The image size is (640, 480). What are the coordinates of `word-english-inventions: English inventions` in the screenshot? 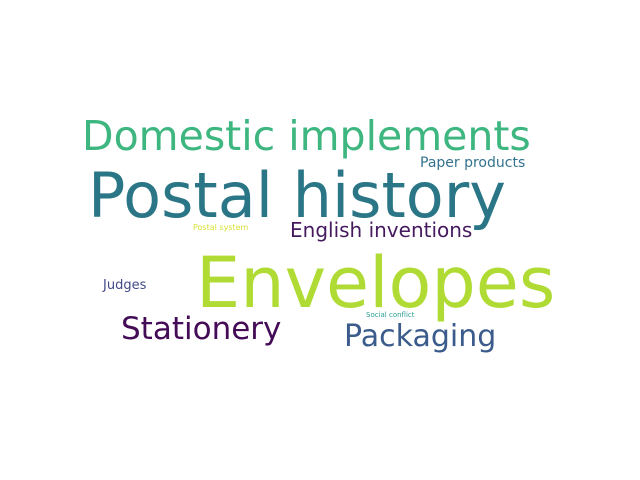 It's located at (381, 230).